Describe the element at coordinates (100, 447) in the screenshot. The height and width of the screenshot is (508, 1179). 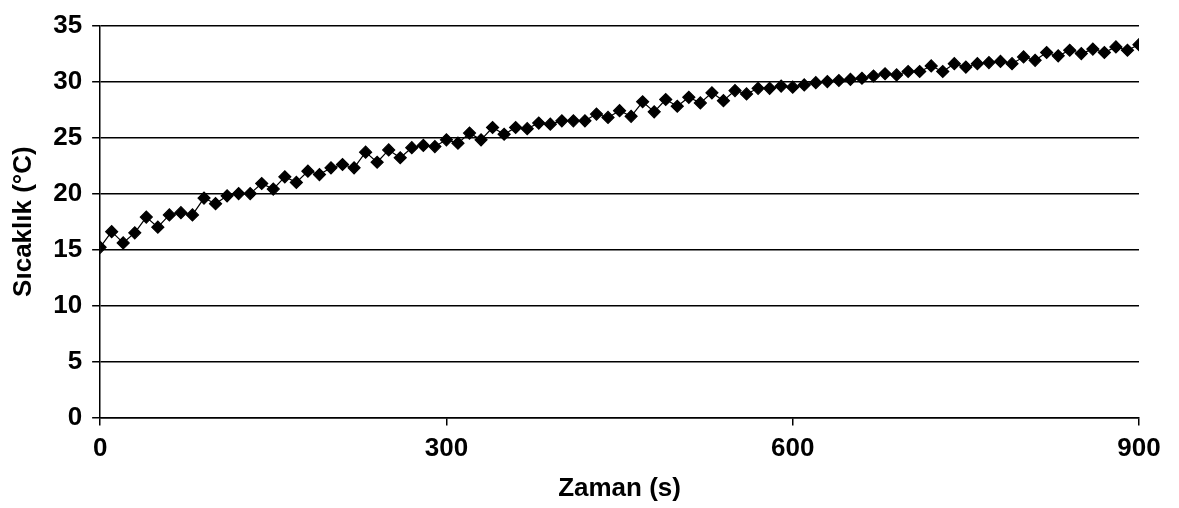
I see `x-tick-label: 0` at that location.